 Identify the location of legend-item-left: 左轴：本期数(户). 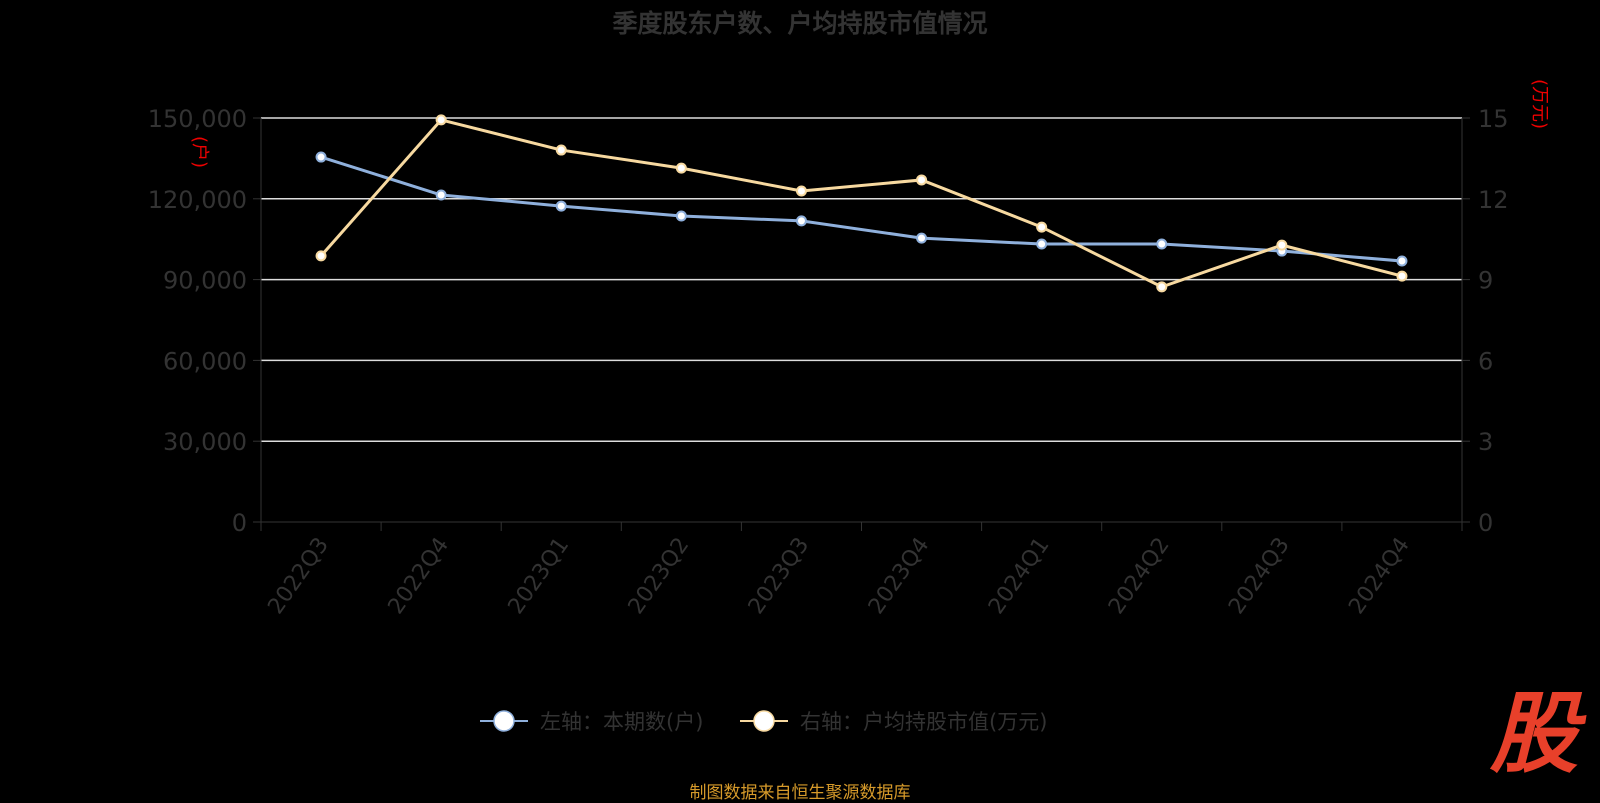
(591, 721).